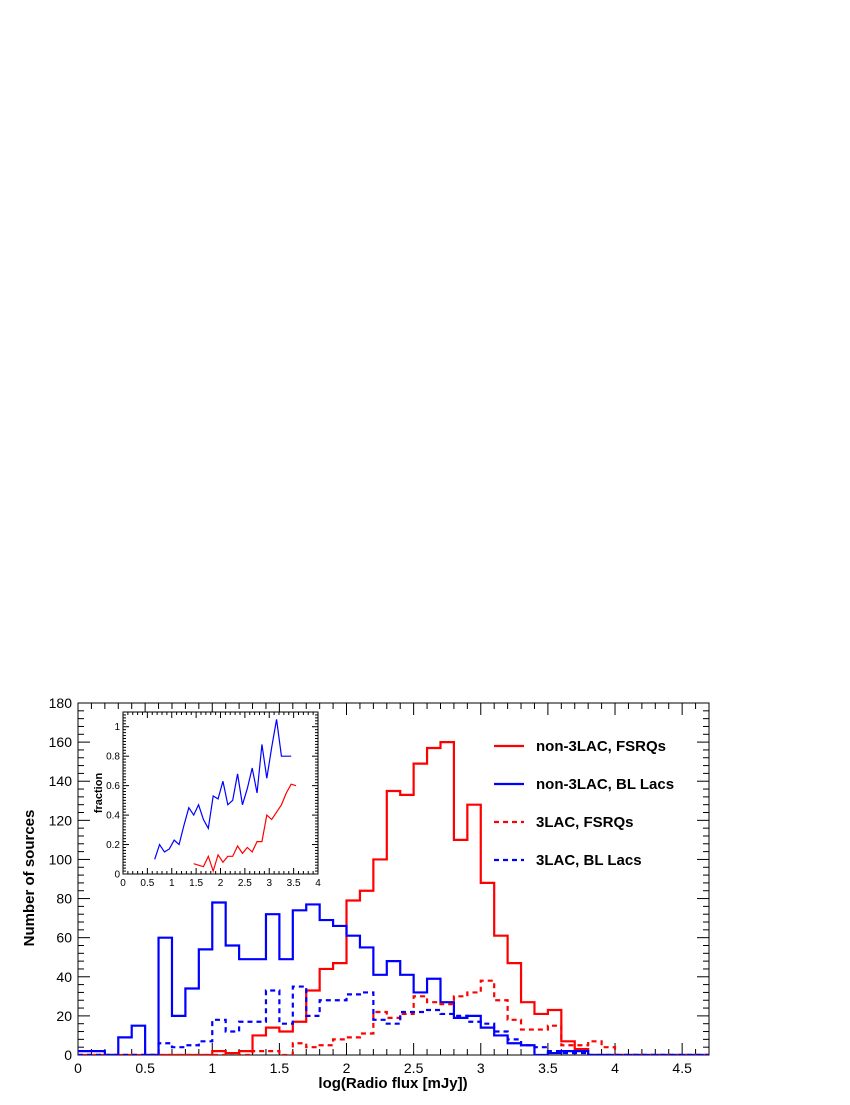  I want to click on inset-y-tick-label: 0.2, so click(113, 845).